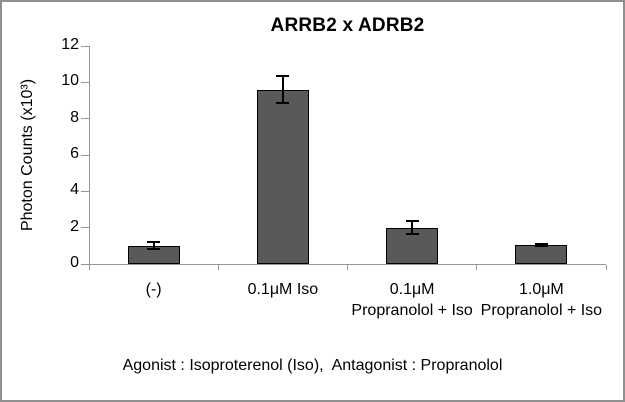  I want to click on x-category-label: 0.1μM Iso, so click(283, 289).